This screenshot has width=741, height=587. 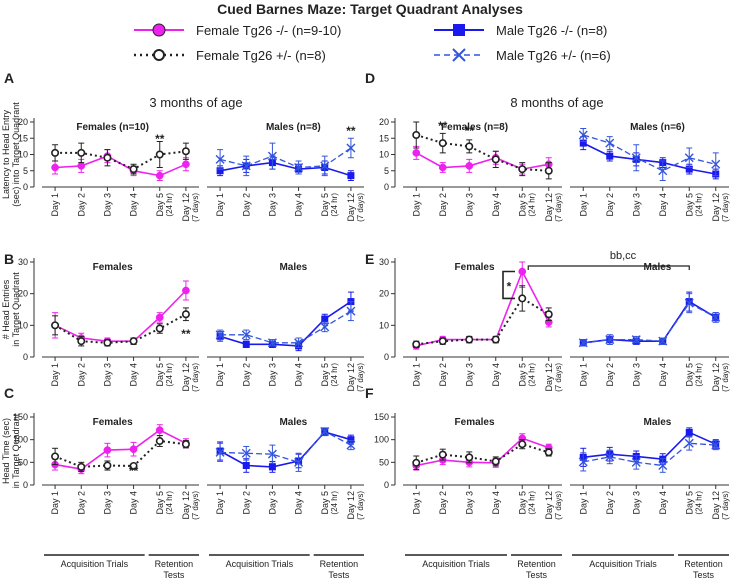 I want to click on series-male_ko, so click(x=649, y=319).